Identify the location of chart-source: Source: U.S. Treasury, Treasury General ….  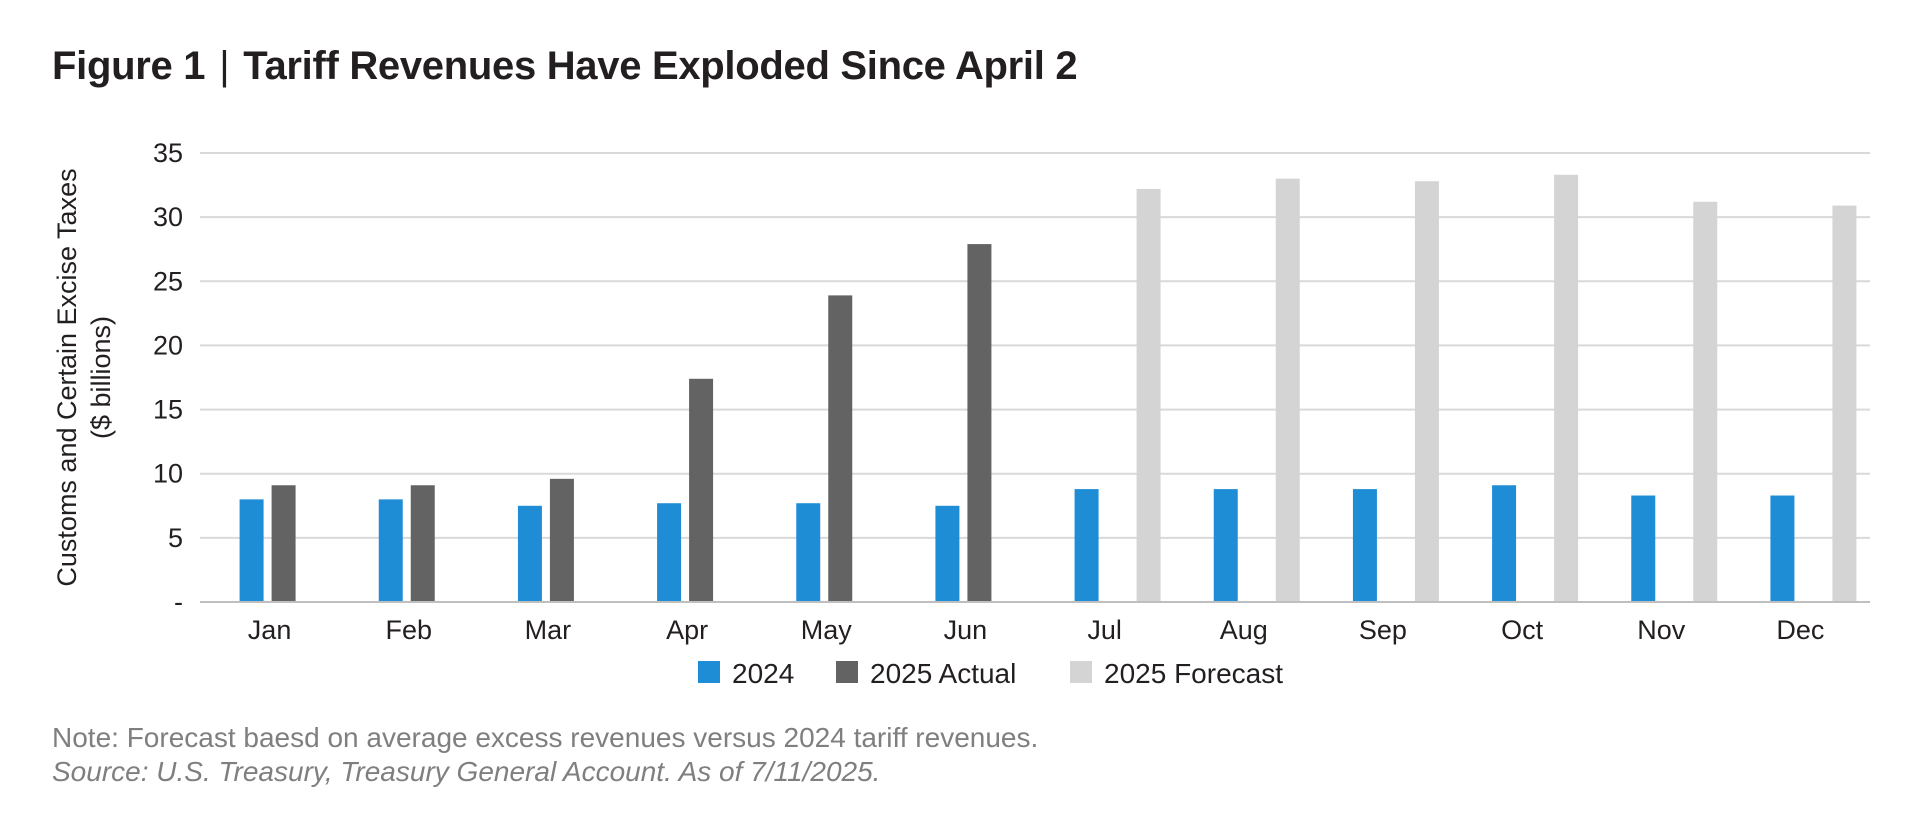
(466, 771).